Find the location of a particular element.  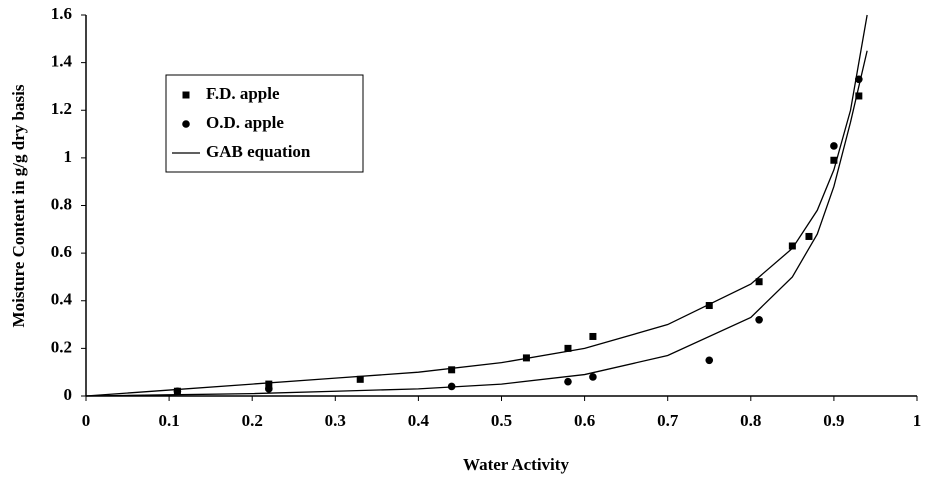

x-tick-label: 0.4 is located at coordinates (419, 420).